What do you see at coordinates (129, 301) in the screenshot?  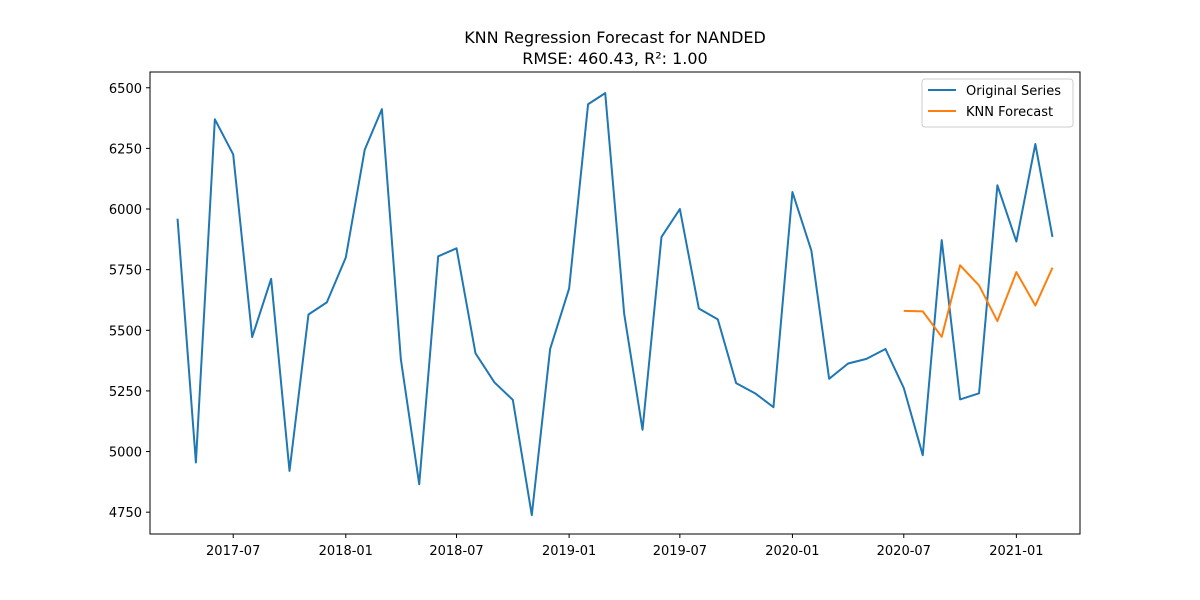 I see `y-axis: 4750 5000 5250 5500 5750 6000 6250 6500` at bounding box center [129, 301].